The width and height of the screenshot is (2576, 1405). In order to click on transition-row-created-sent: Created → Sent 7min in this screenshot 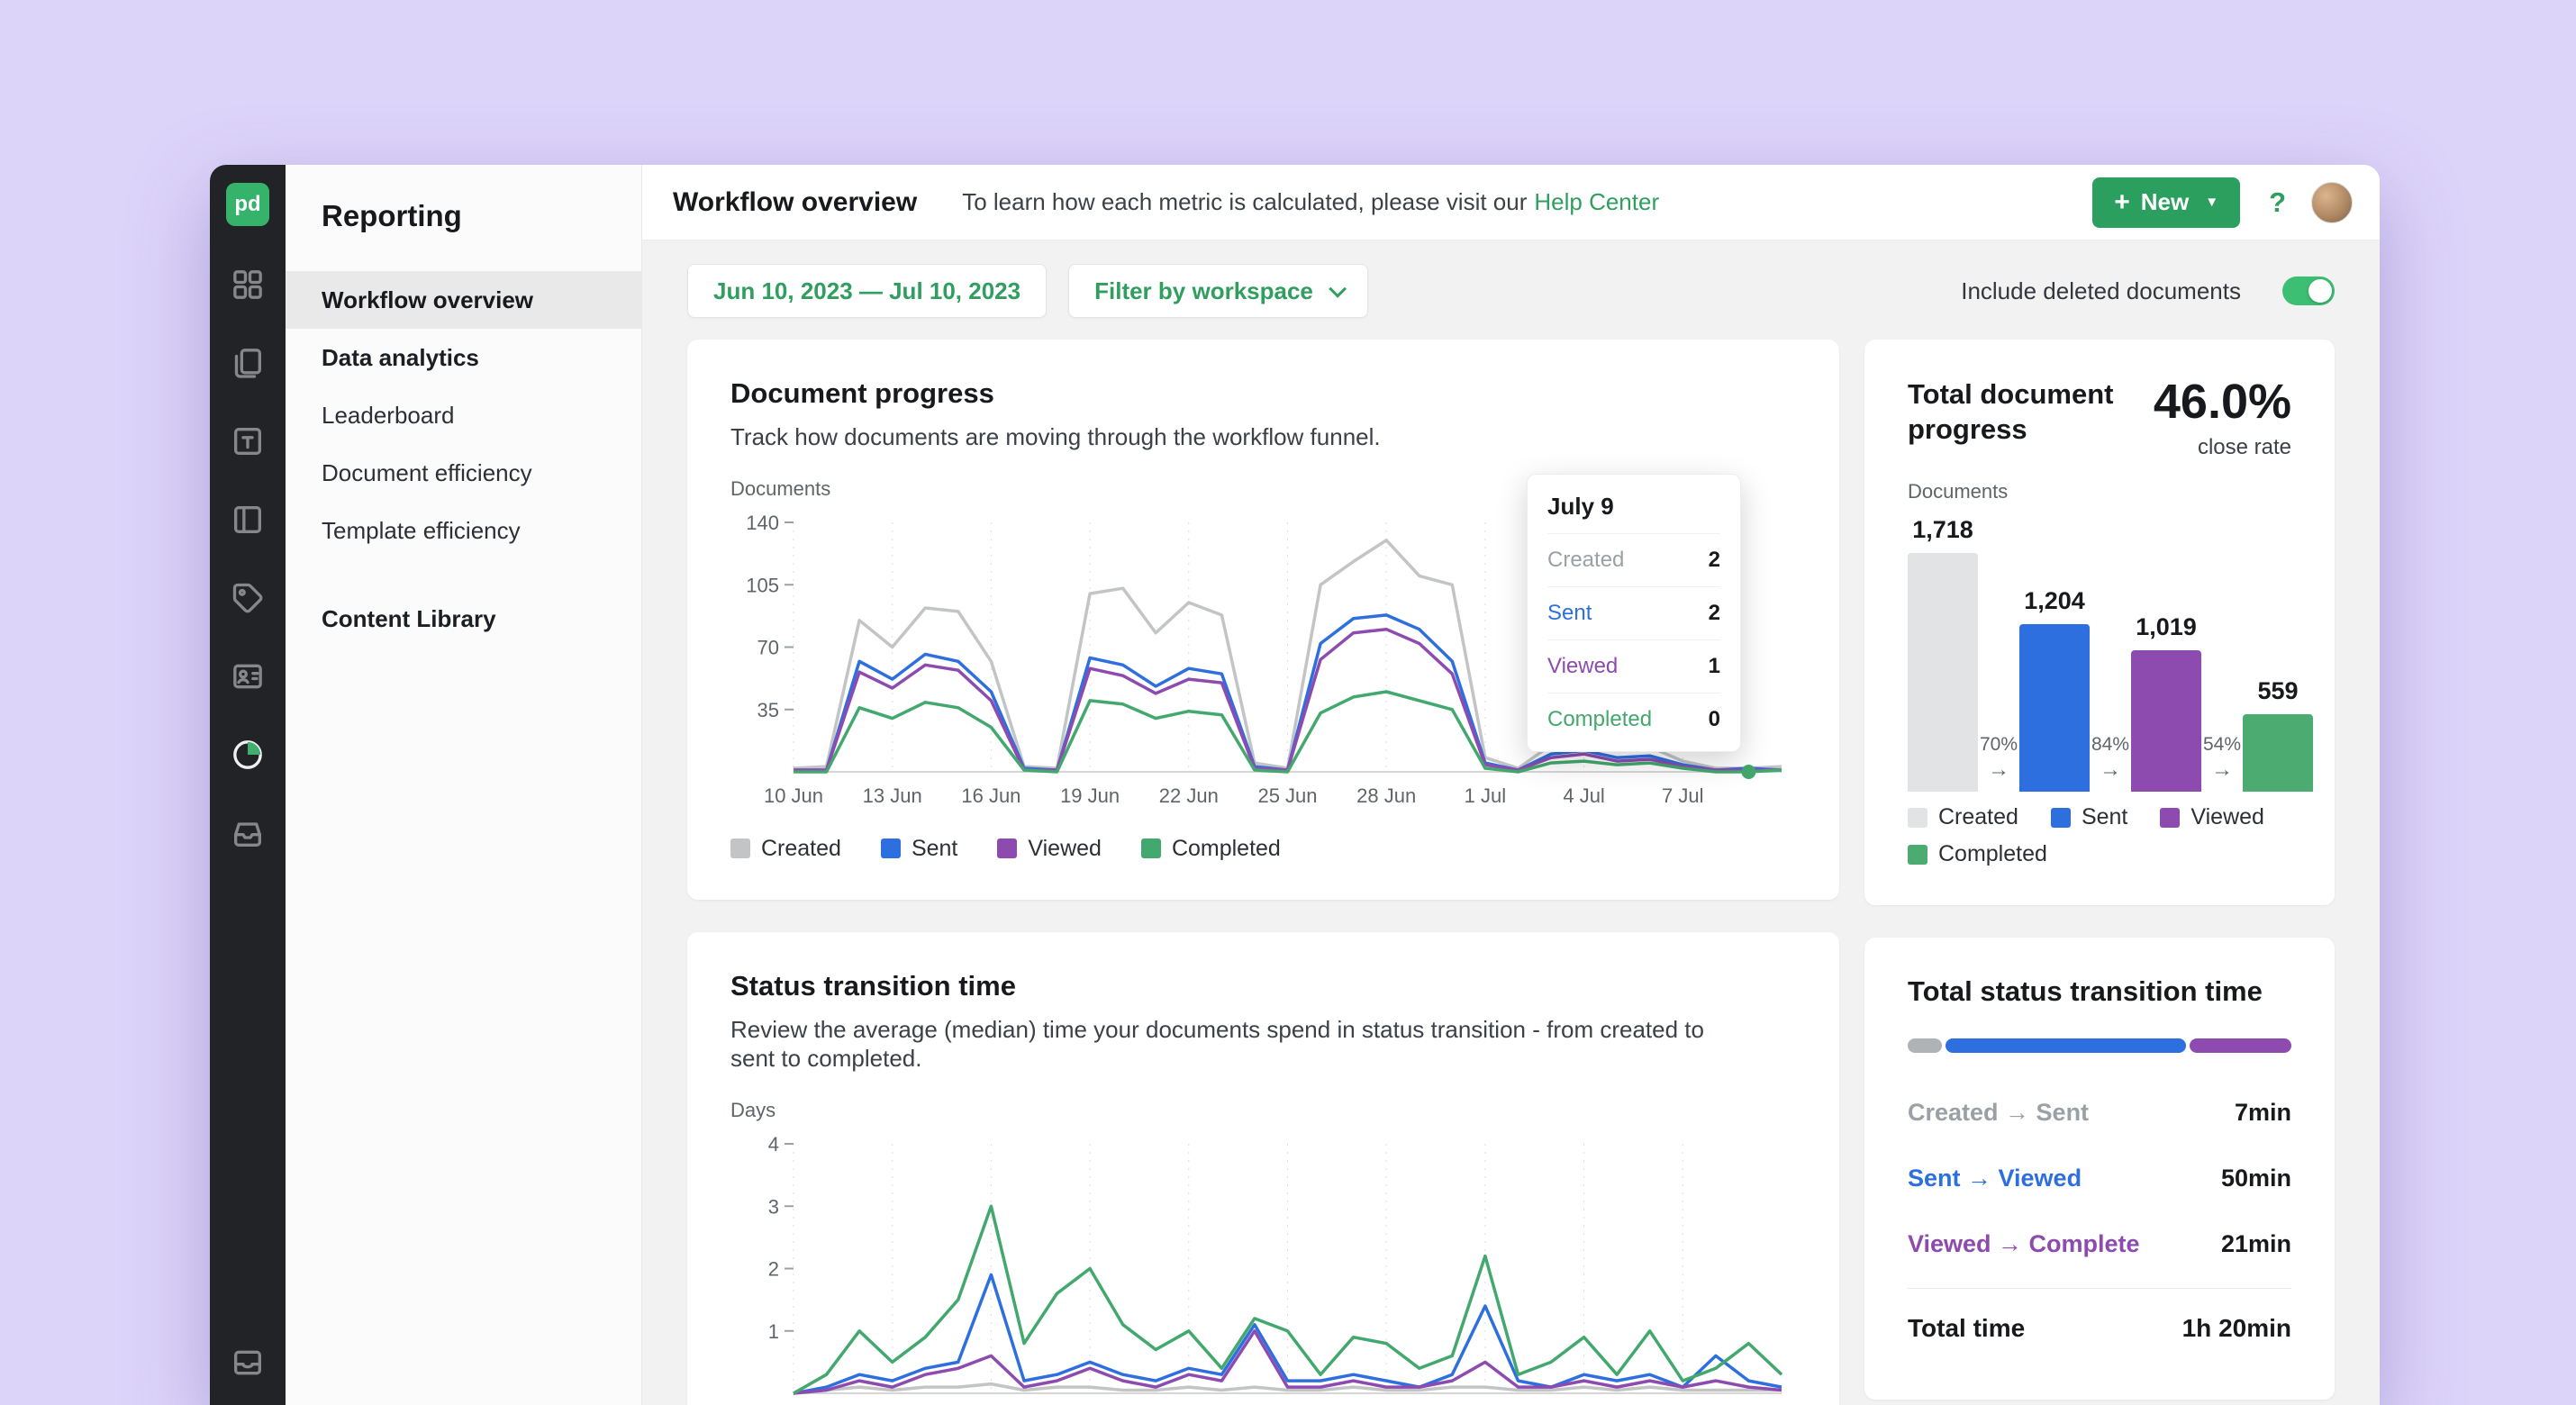, I will do `click(2100, 1112)`.